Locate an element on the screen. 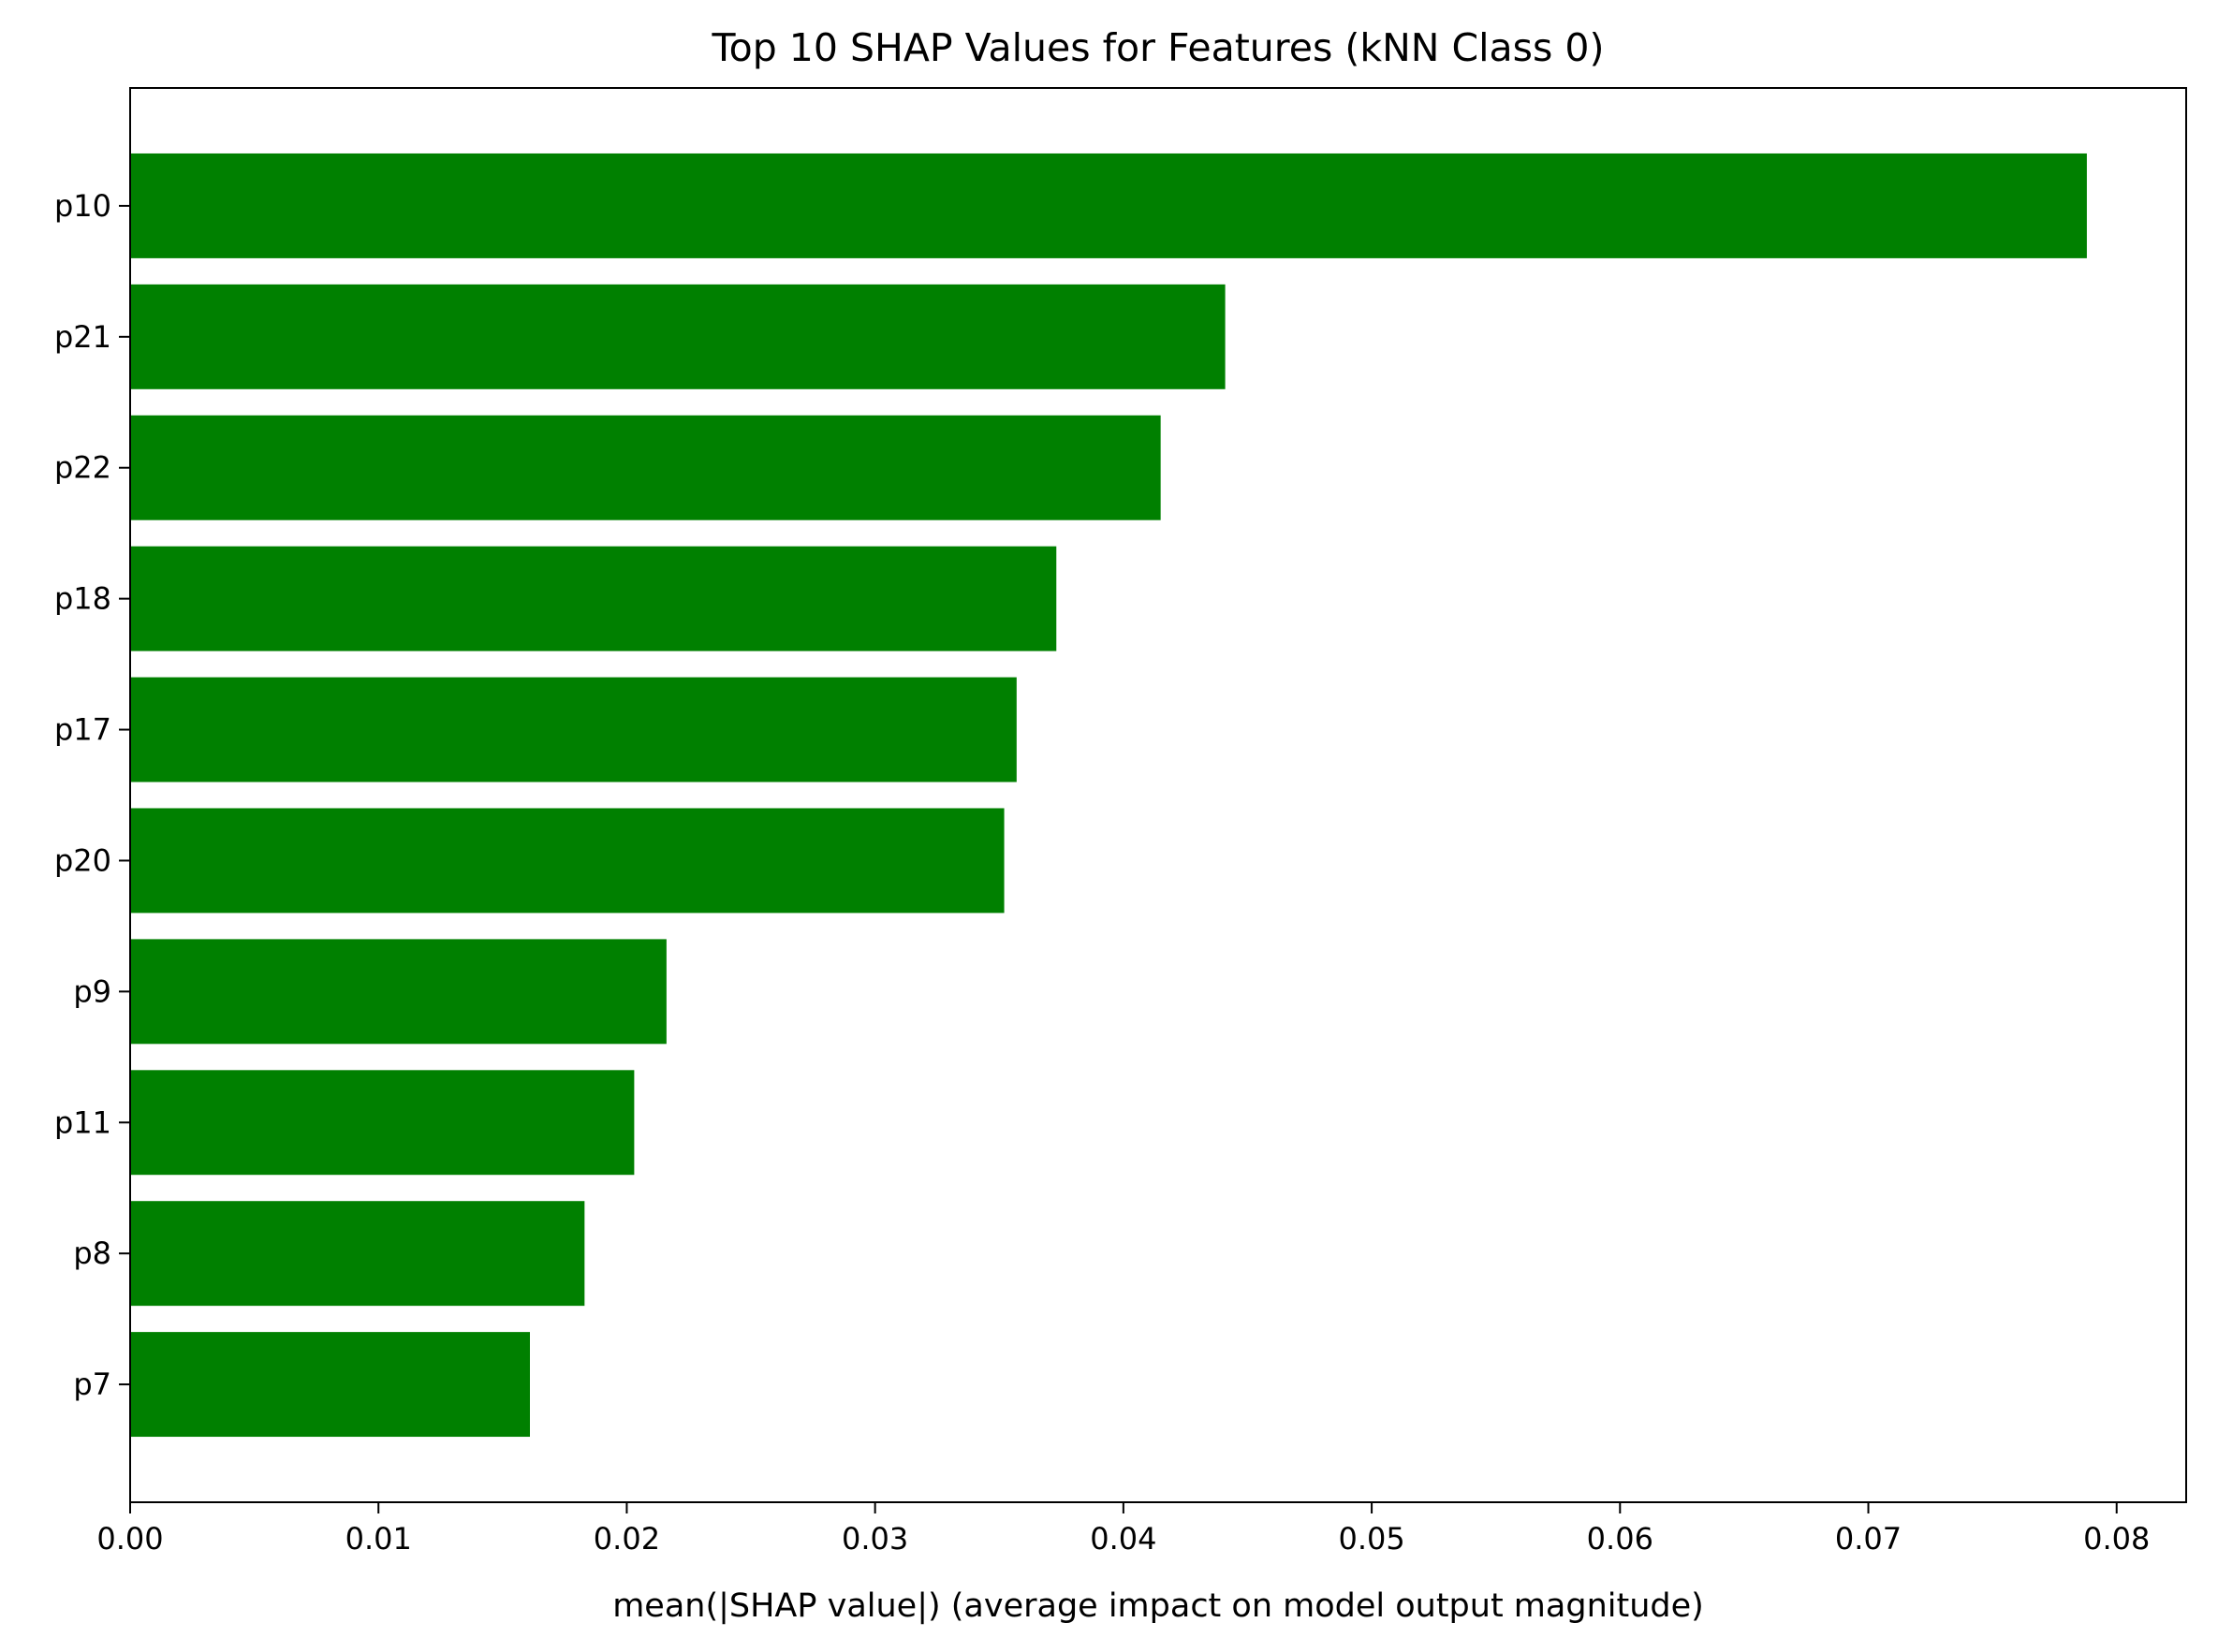  bar-p22 is located at coordinates (646, 468).